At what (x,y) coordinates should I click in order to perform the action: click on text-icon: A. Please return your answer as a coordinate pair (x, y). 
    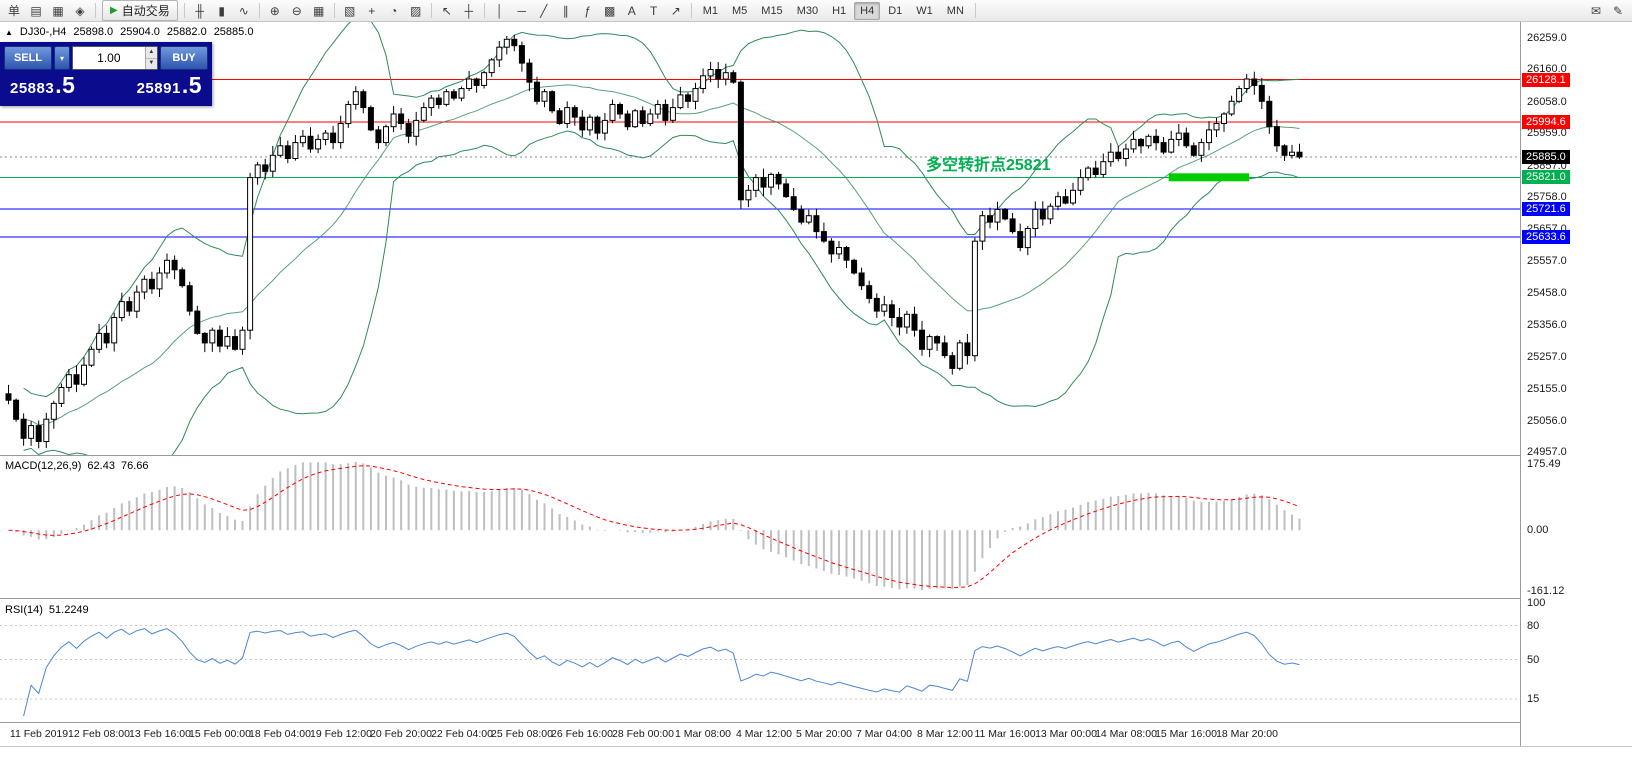
    Looking at the image, I should click on (631, 10).